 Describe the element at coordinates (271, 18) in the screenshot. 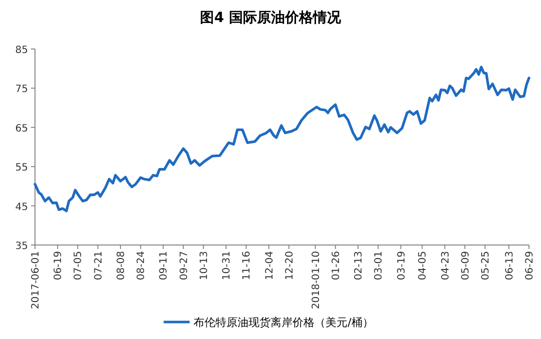

I see `chart-title: 图4 国际原油价格情况` at that location.